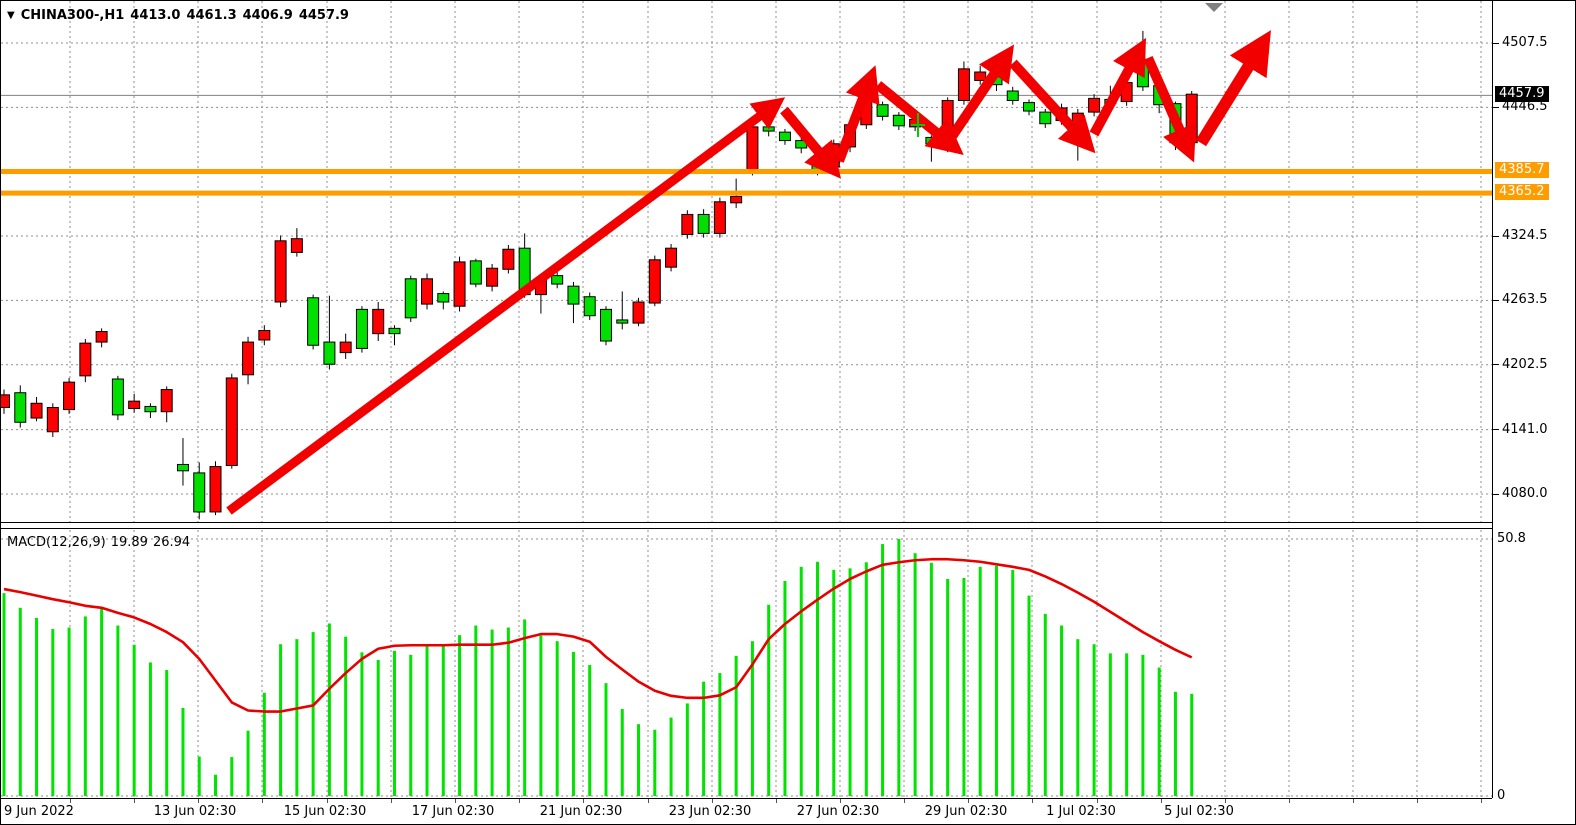 This screenshot has width=1576, height=825. What do you see at coordinates (598, 635) in the screenshot?
I see `macd-signal-line` at bounding box center [598, 635].